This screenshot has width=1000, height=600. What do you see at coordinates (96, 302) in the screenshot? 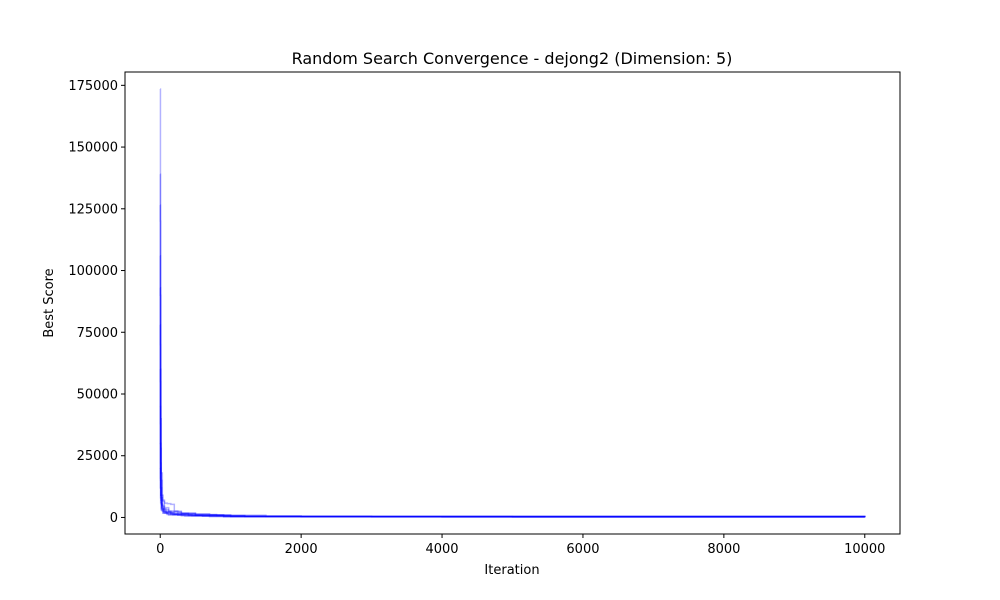
I see `y-axis: 0 25000 50000 75000 100000 125000 150000 175000` at bounding box center [96, 302].